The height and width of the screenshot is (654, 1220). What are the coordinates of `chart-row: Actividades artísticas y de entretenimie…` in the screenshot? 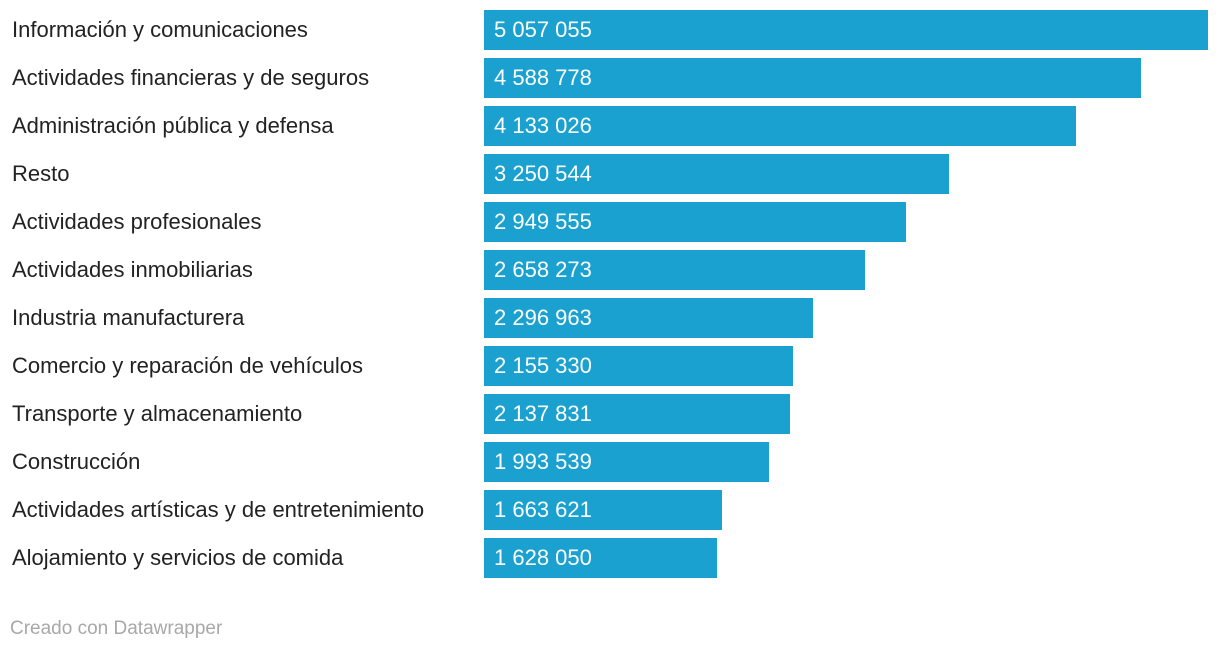 It's located at (610, 510).